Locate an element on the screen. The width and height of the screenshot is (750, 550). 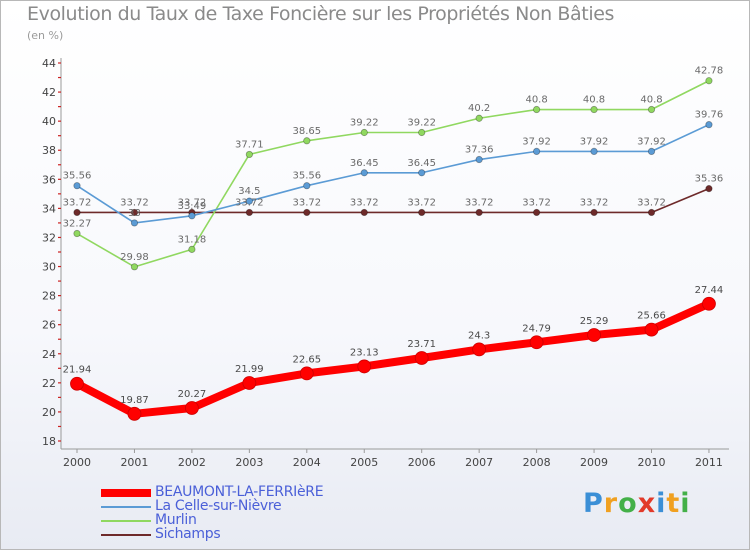
data-label-murlin: 42.78 is located at coordinates (709, 71).